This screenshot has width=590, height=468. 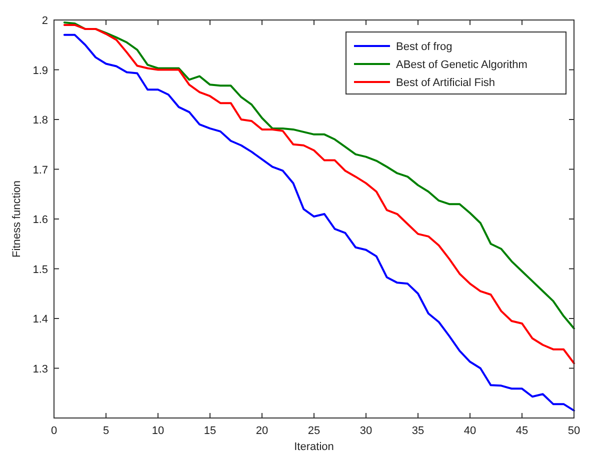 I want to click on x-axis-title: Iteration, so click(x=314, y=447).